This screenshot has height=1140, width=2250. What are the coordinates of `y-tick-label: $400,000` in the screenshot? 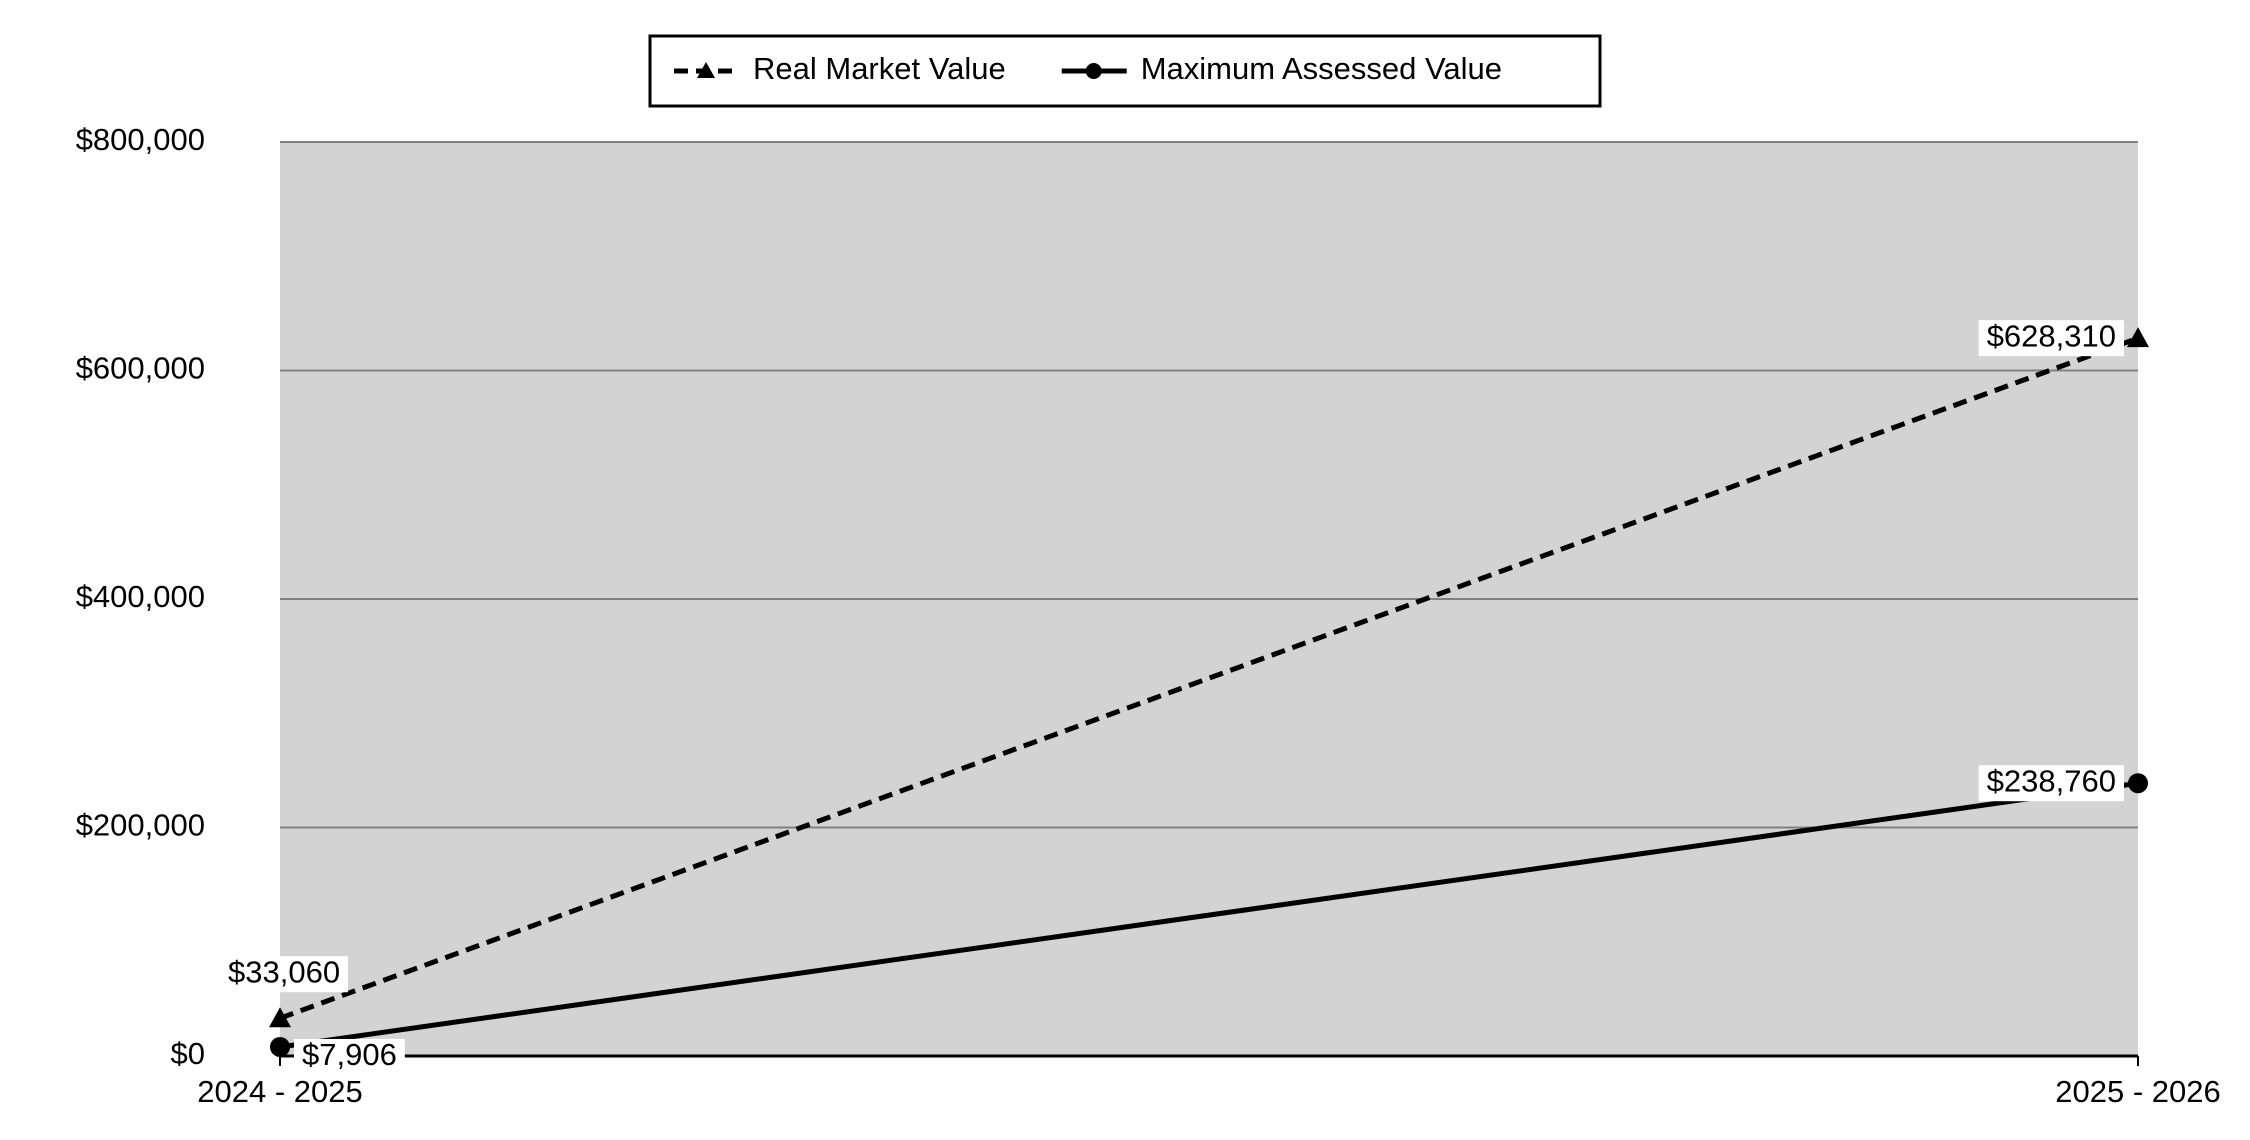 It's located at (140, 596).